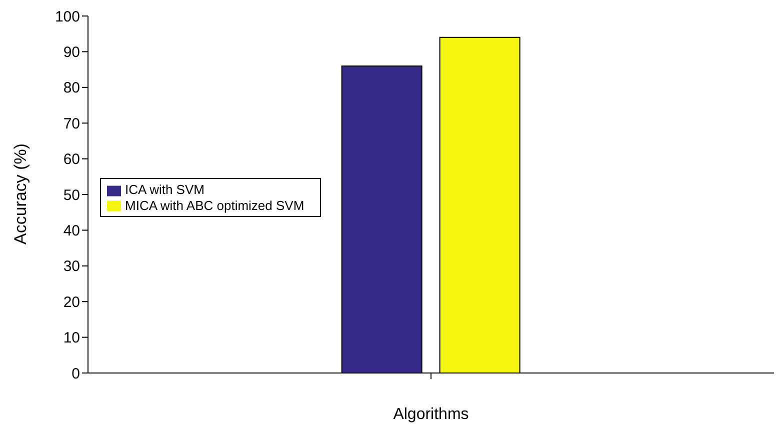 This screenshot has width=779, height=432. What do you see at coordinates (71, 53) in the screenshot?
I see `y-tick-label: 90` at bounding box center [71, 53].